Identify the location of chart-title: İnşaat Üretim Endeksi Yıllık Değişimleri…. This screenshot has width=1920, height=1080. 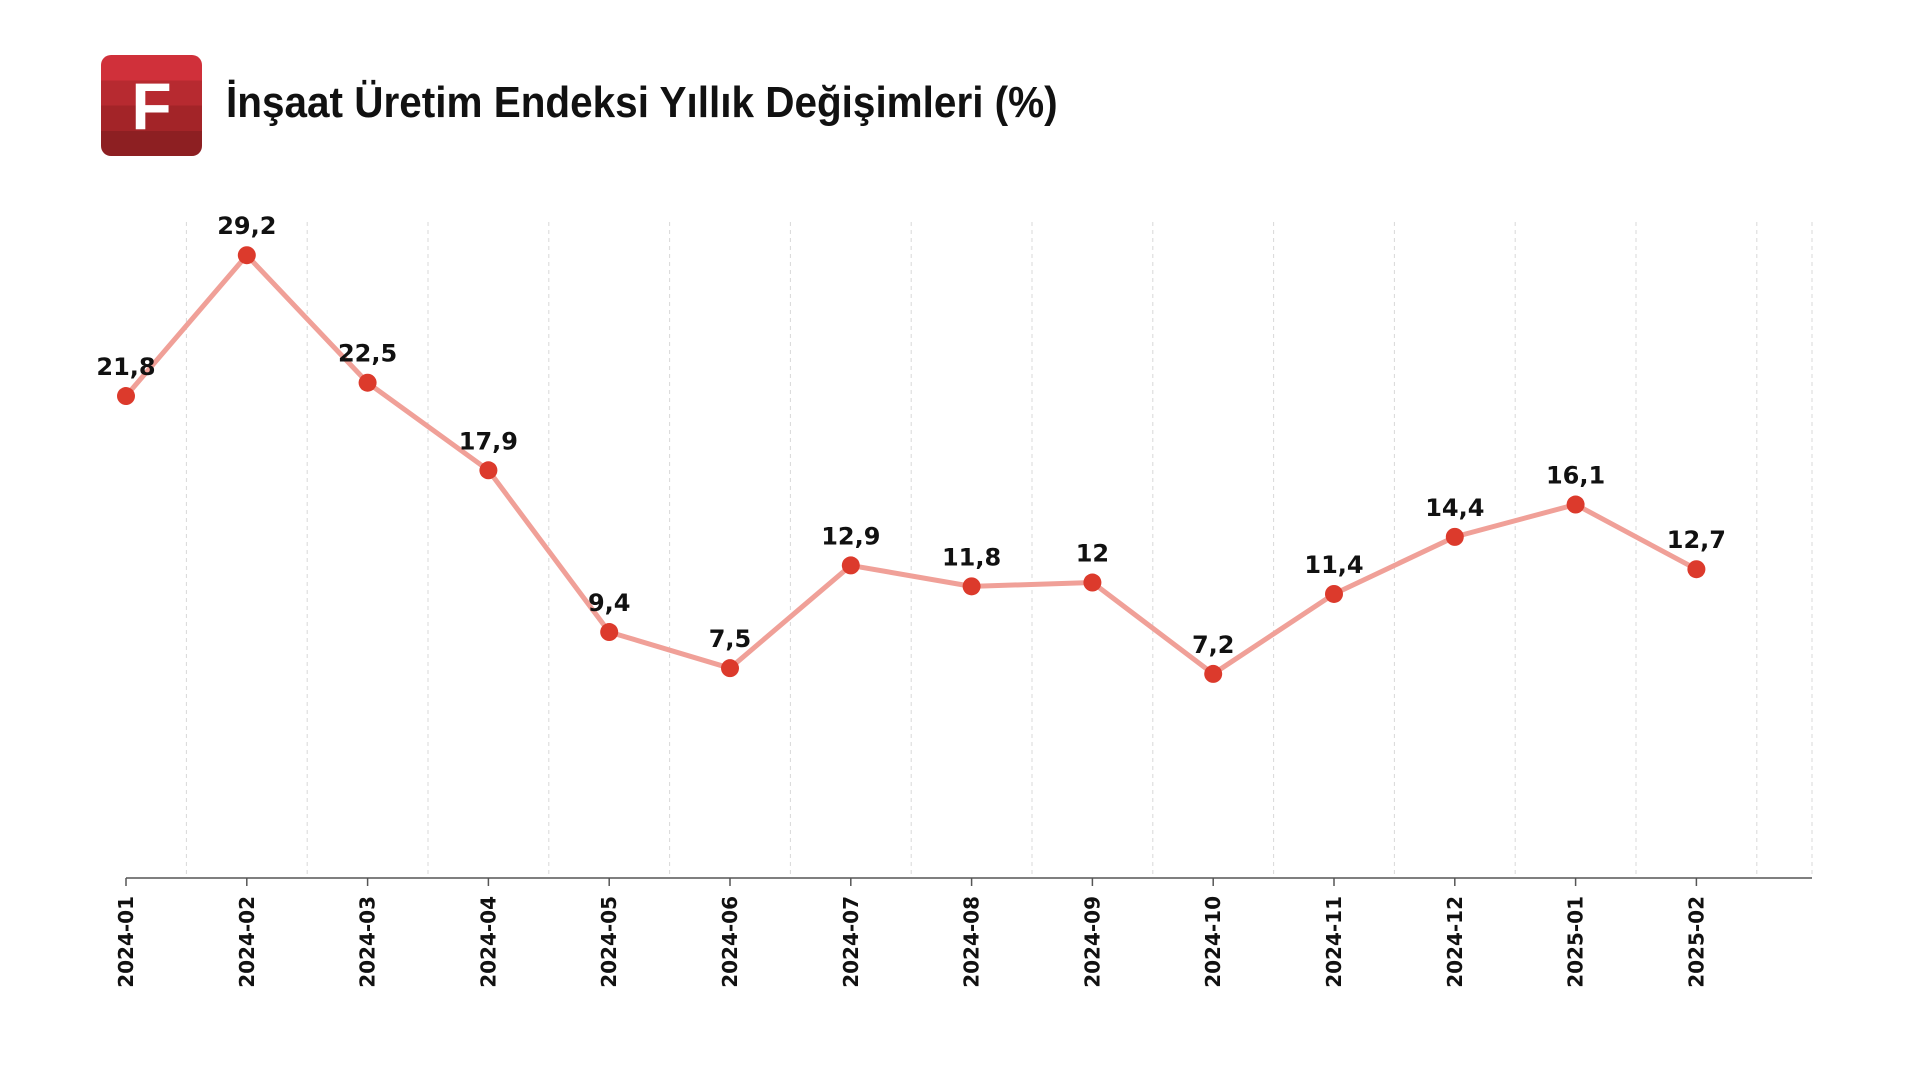
(642, 102).